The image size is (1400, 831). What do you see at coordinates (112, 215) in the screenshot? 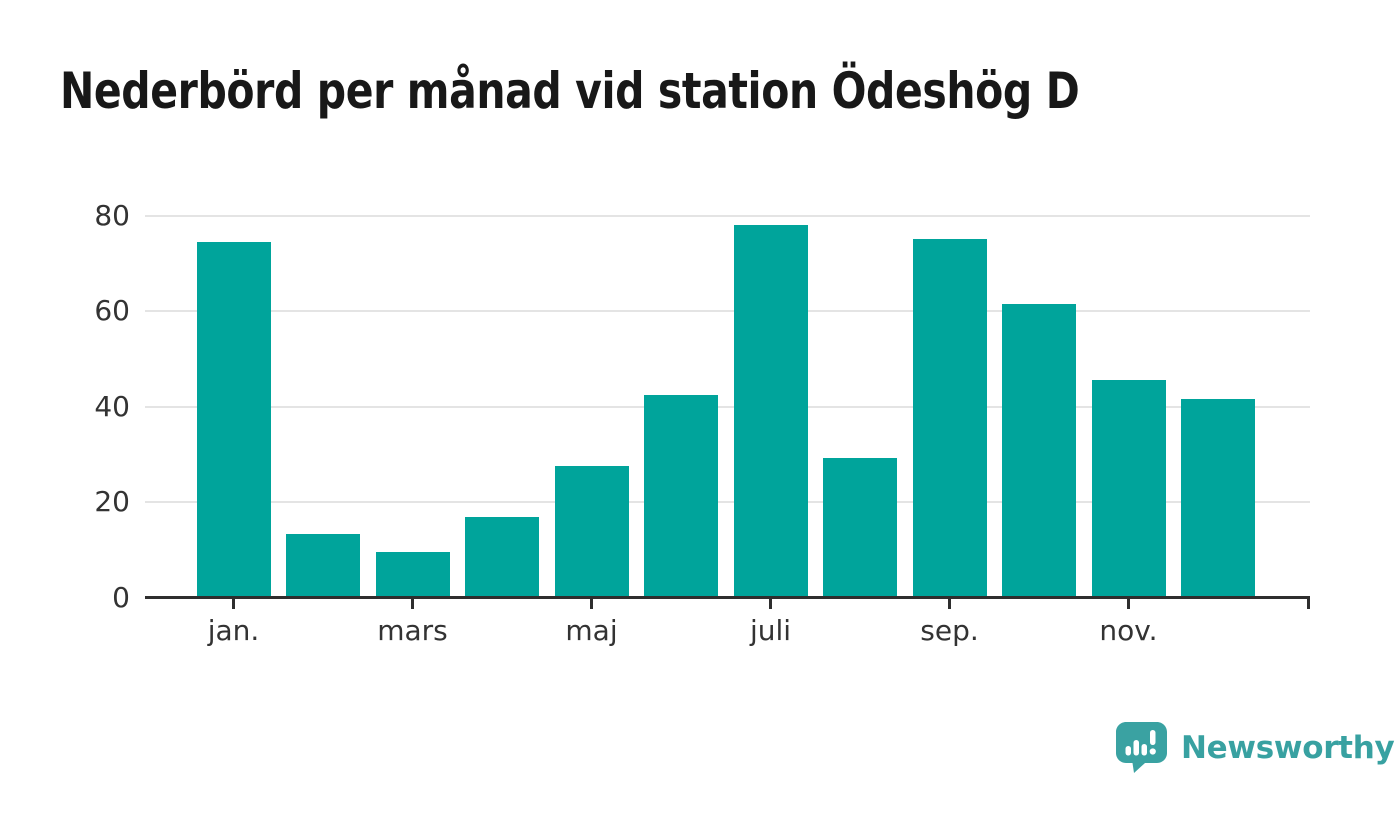
I see `y-axis-label: 80` at bounding box center [112, 215].